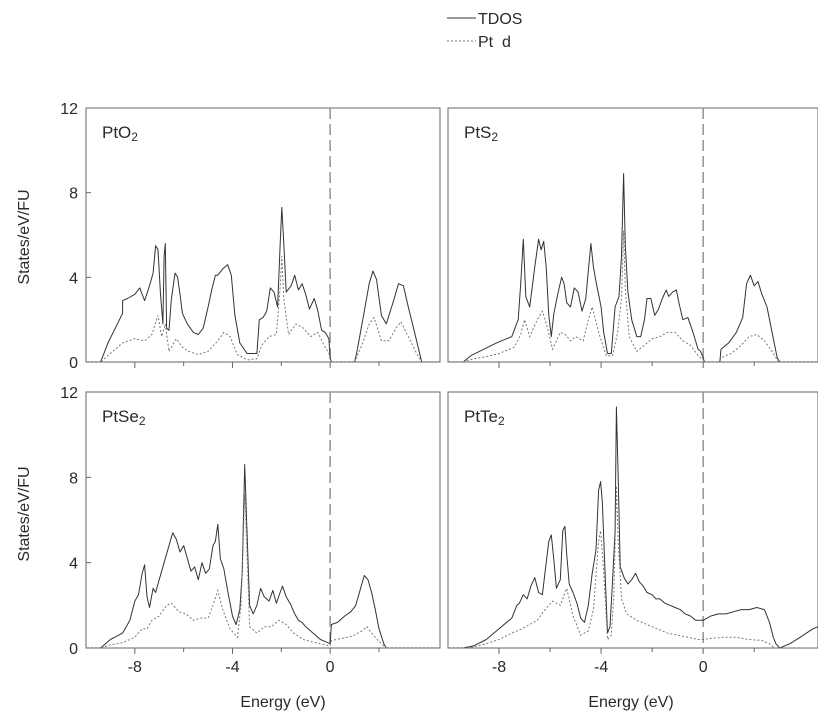  Describe the element at coordinates (24, 236) in the screenshot. I see `y-axis-title-top: States/eV/FU` at that location.